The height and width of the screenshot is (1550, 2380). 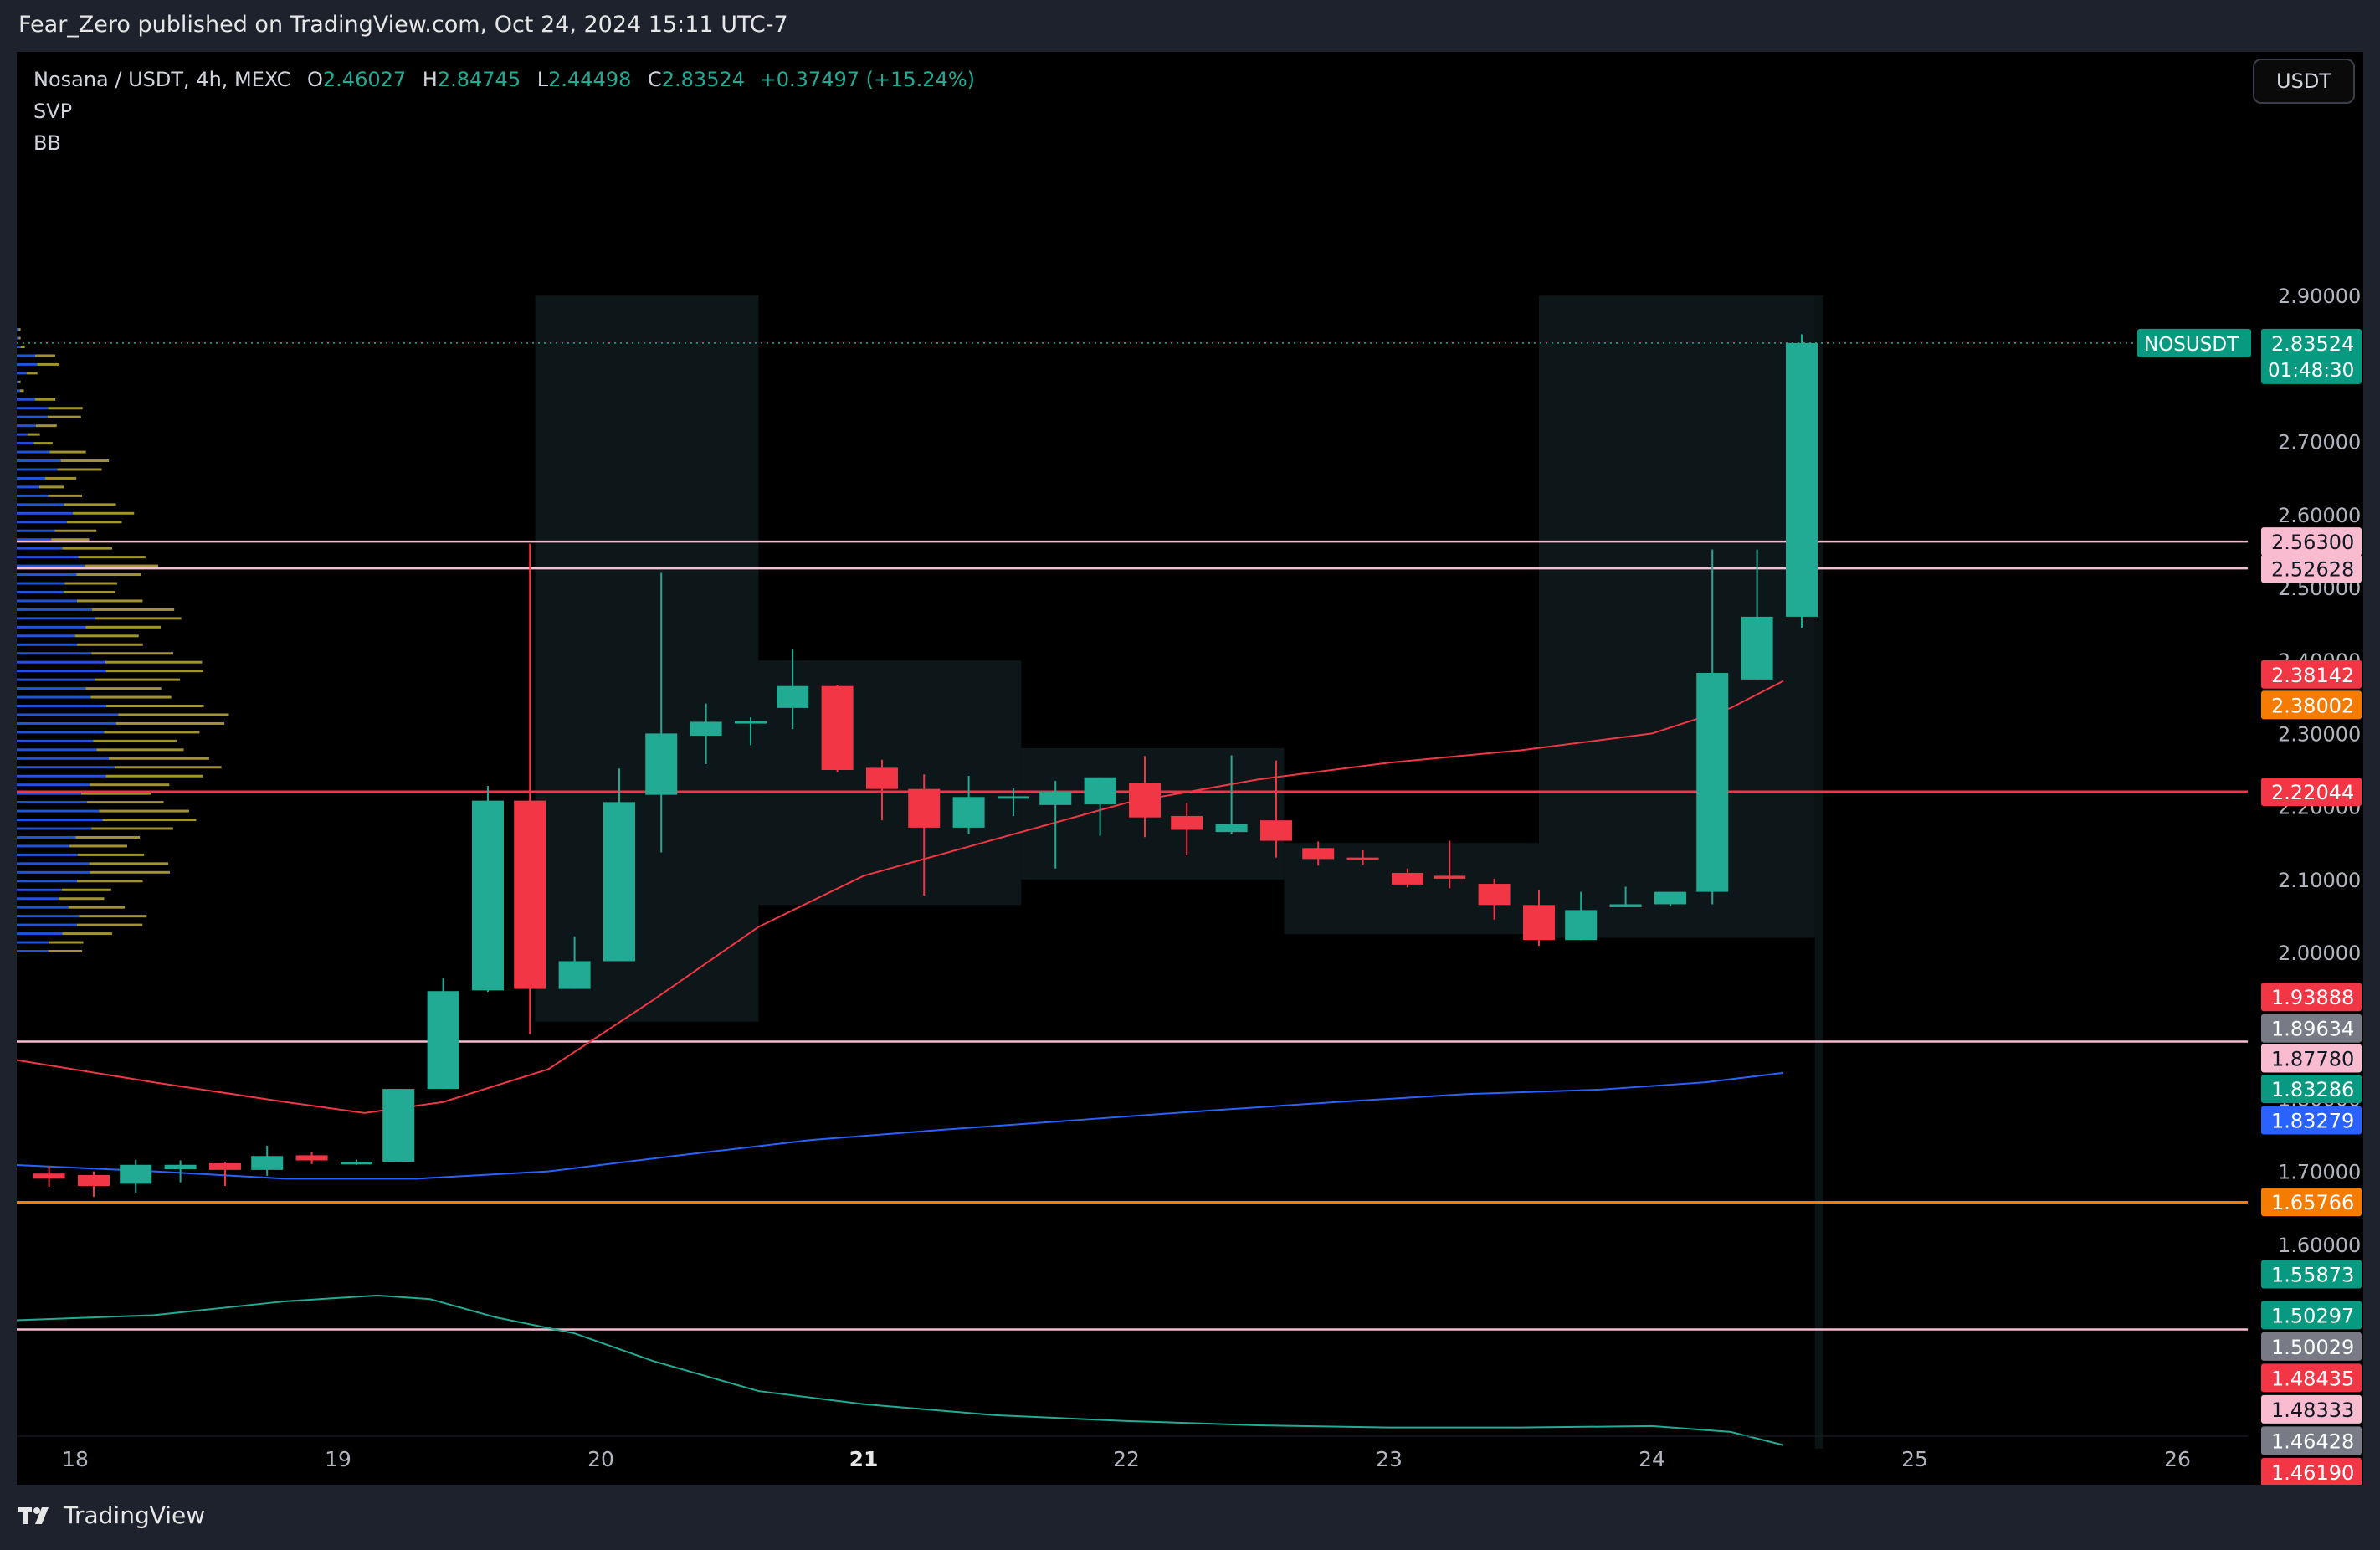 What do you see at coordinates (1389, 1459) in the screenshot?
I see `x-tick-label: 23` at bounding box center [1389, 1459].